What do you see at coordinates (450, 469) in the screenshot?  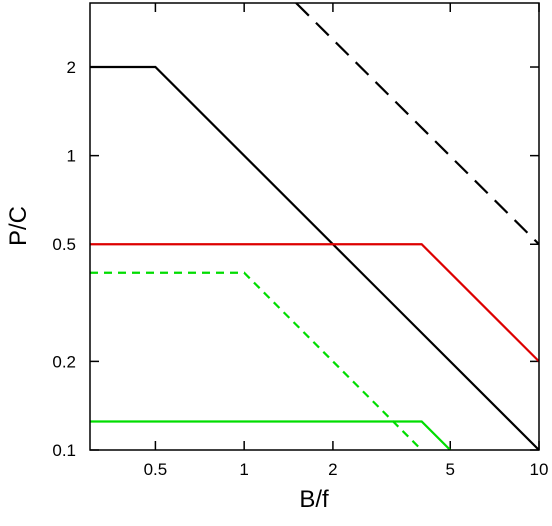 I see `x-tick-label-3: 5` at bounding box center [450, 469].